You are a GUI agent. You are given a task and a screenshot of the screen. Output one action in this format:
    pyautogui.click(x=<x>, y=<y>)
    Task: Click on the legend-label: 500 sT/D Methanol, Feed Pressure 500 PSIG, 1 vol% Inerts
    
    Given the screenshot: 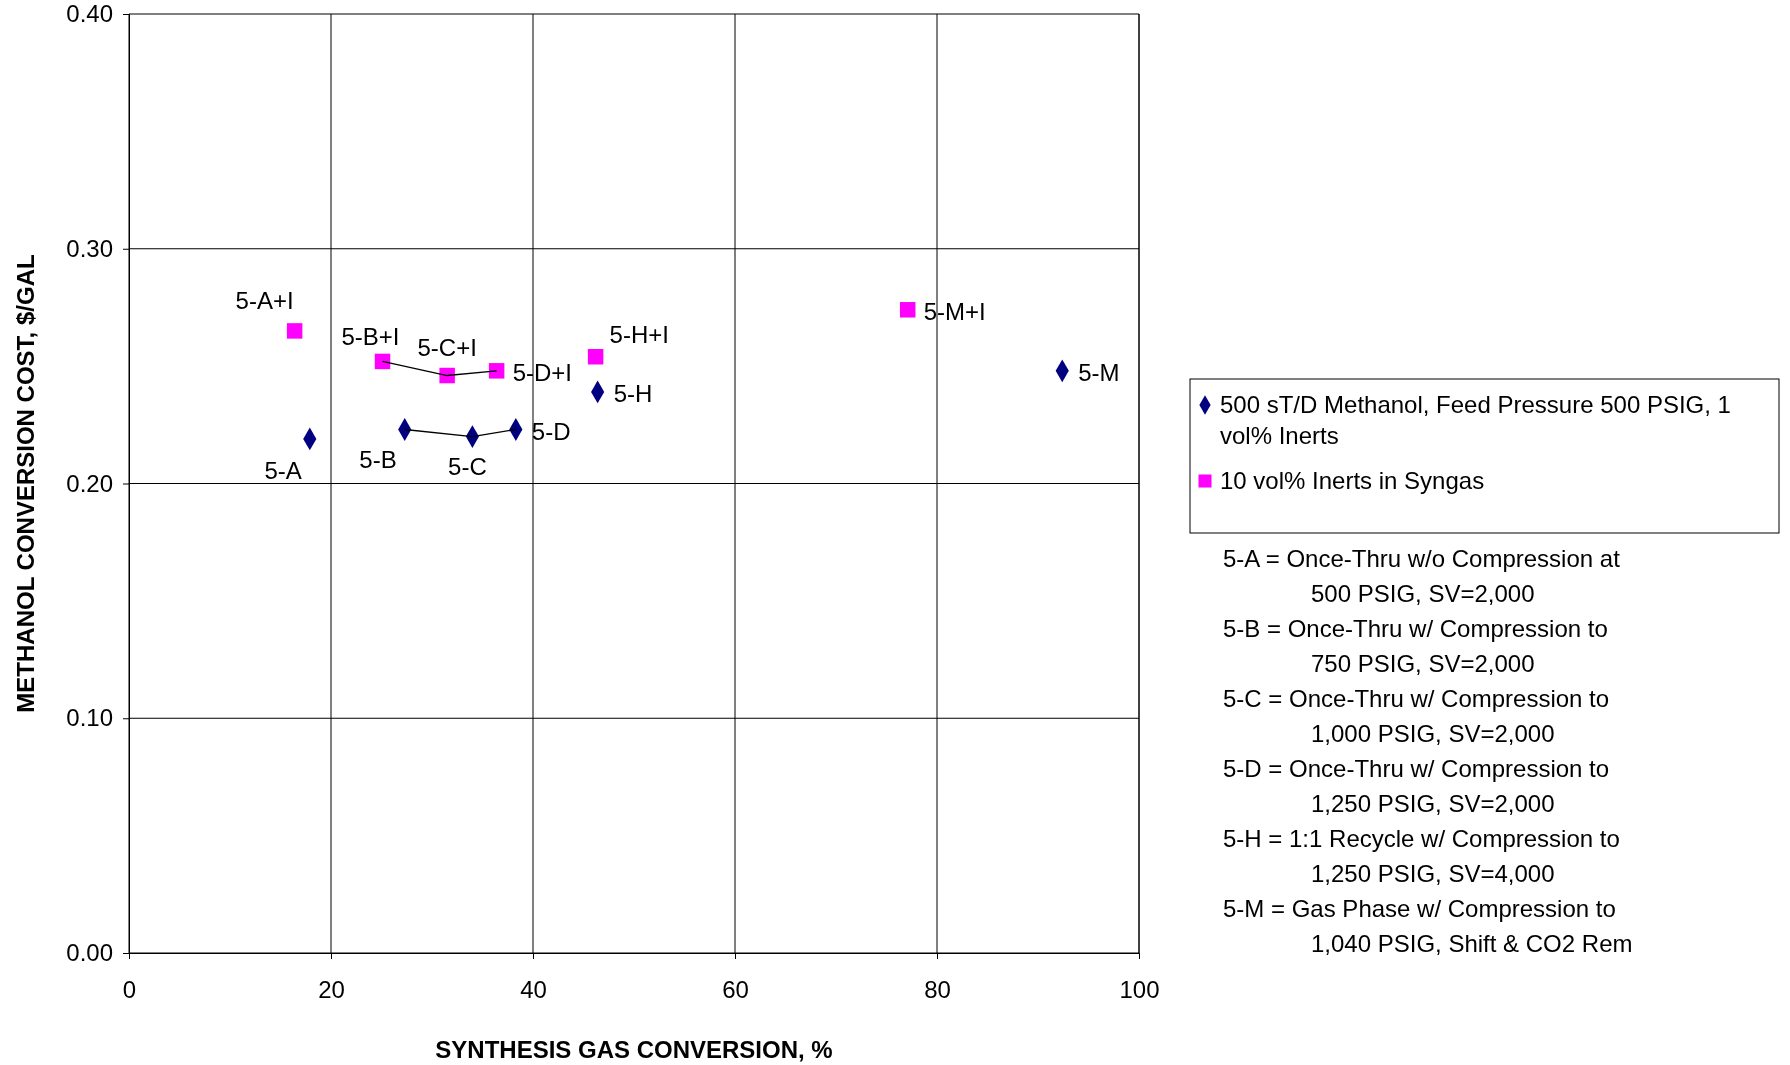 What is the action you would take?
    pyautogui.click(x=1475, y=420)
    